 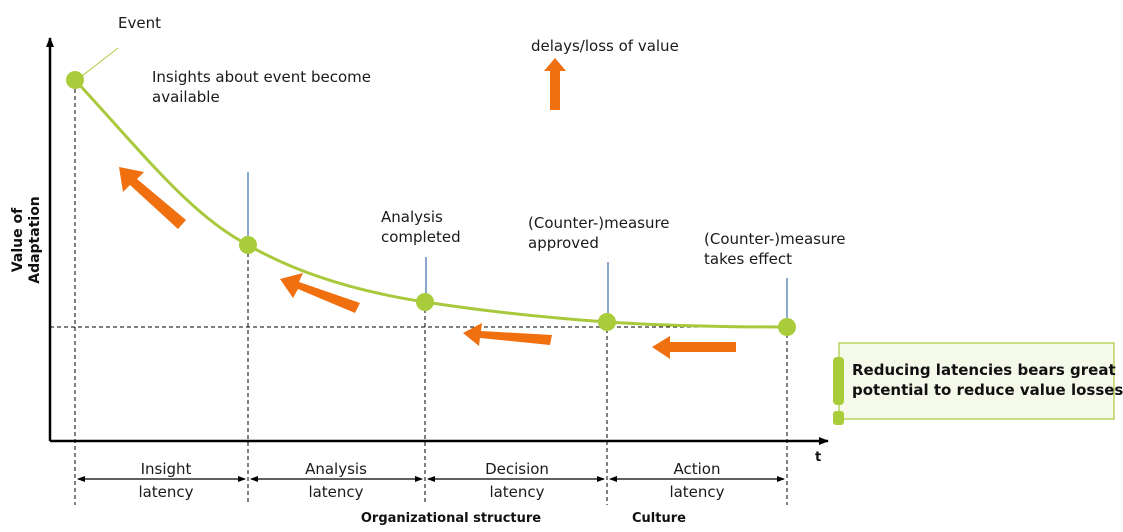 I want to click on callout-line2: potential to reduce value losses, so click(x=987, y=390).